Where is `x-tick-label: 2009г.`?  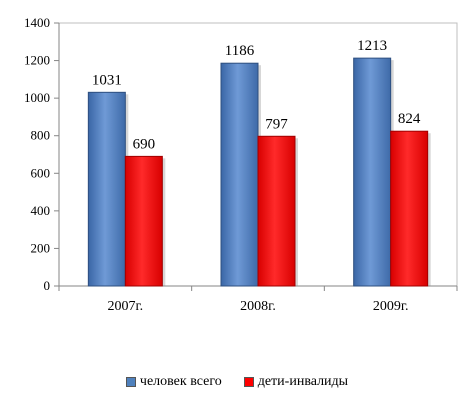 x-tick-label: 2009г. is located at coordinates (391, 306).